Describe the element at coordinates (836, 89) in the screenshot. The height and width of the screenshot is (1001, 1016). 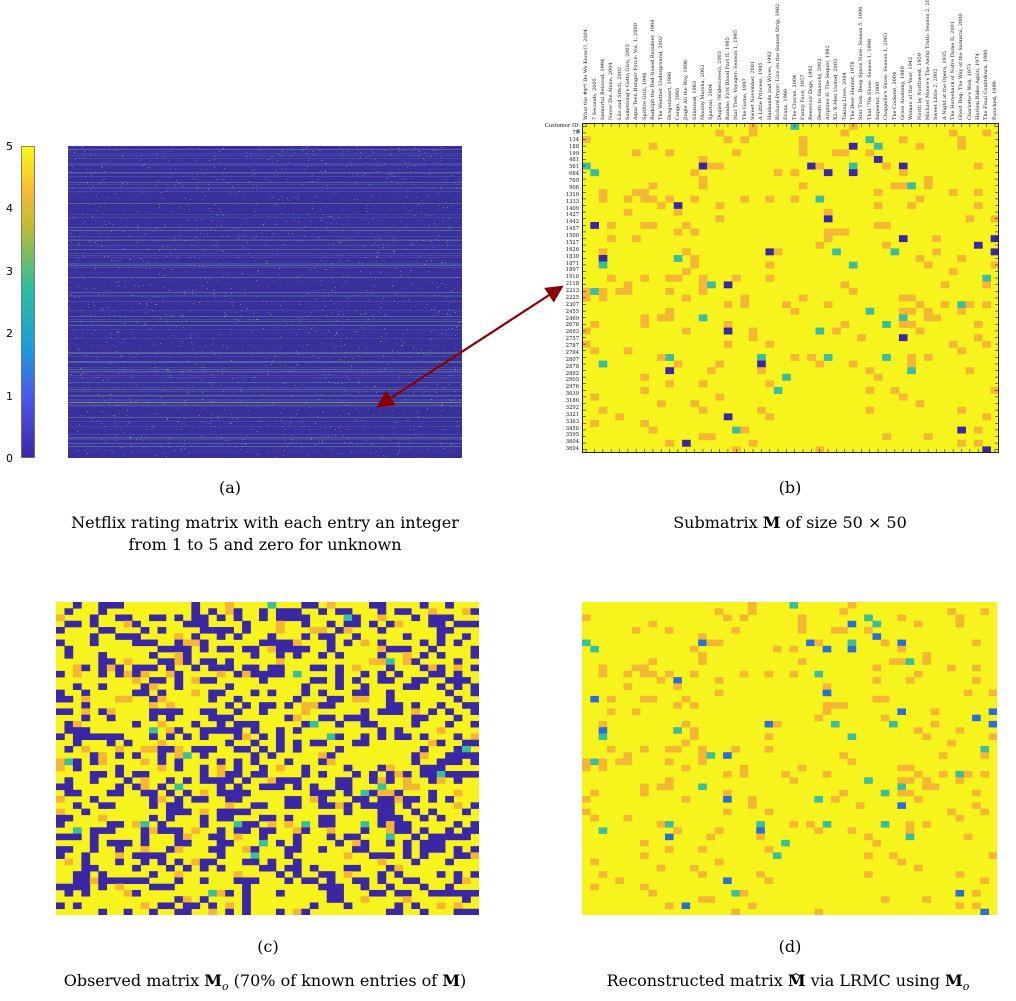
I see `movie-title-label: X2: X-Men United, 2003` at that location.